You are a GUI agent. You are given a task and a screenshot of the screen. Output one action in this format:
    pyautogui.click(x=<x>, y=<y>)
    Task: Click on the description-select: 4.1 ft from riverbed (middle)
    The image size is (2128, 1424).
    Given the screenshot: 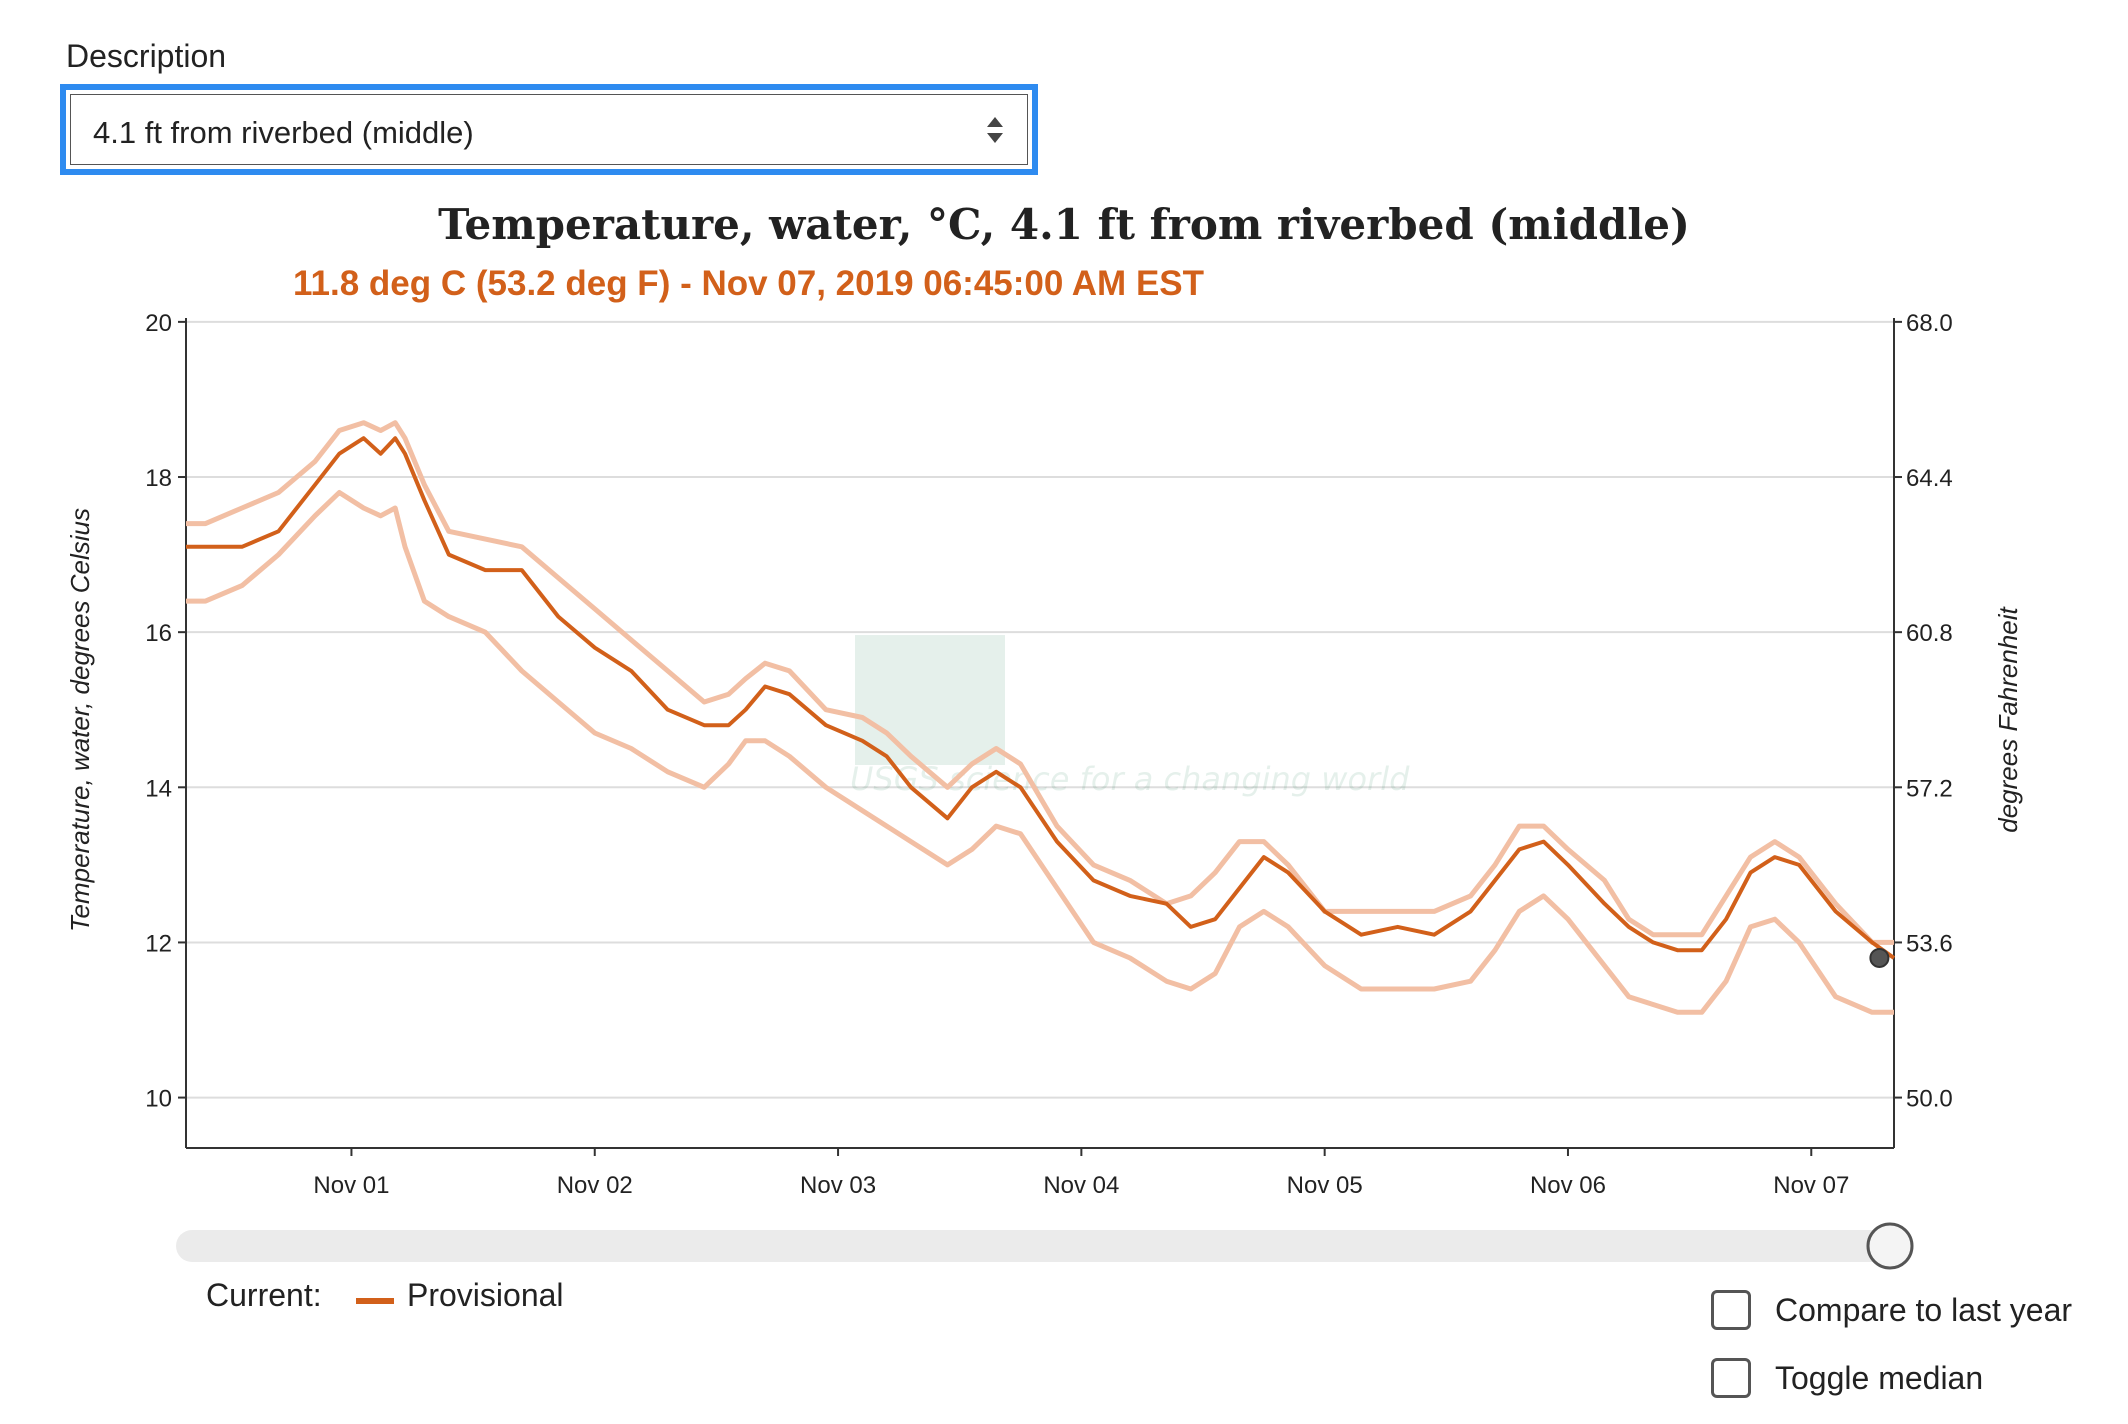 What is the action you would take?
    pyautogui.click(x=549, y=129)
    